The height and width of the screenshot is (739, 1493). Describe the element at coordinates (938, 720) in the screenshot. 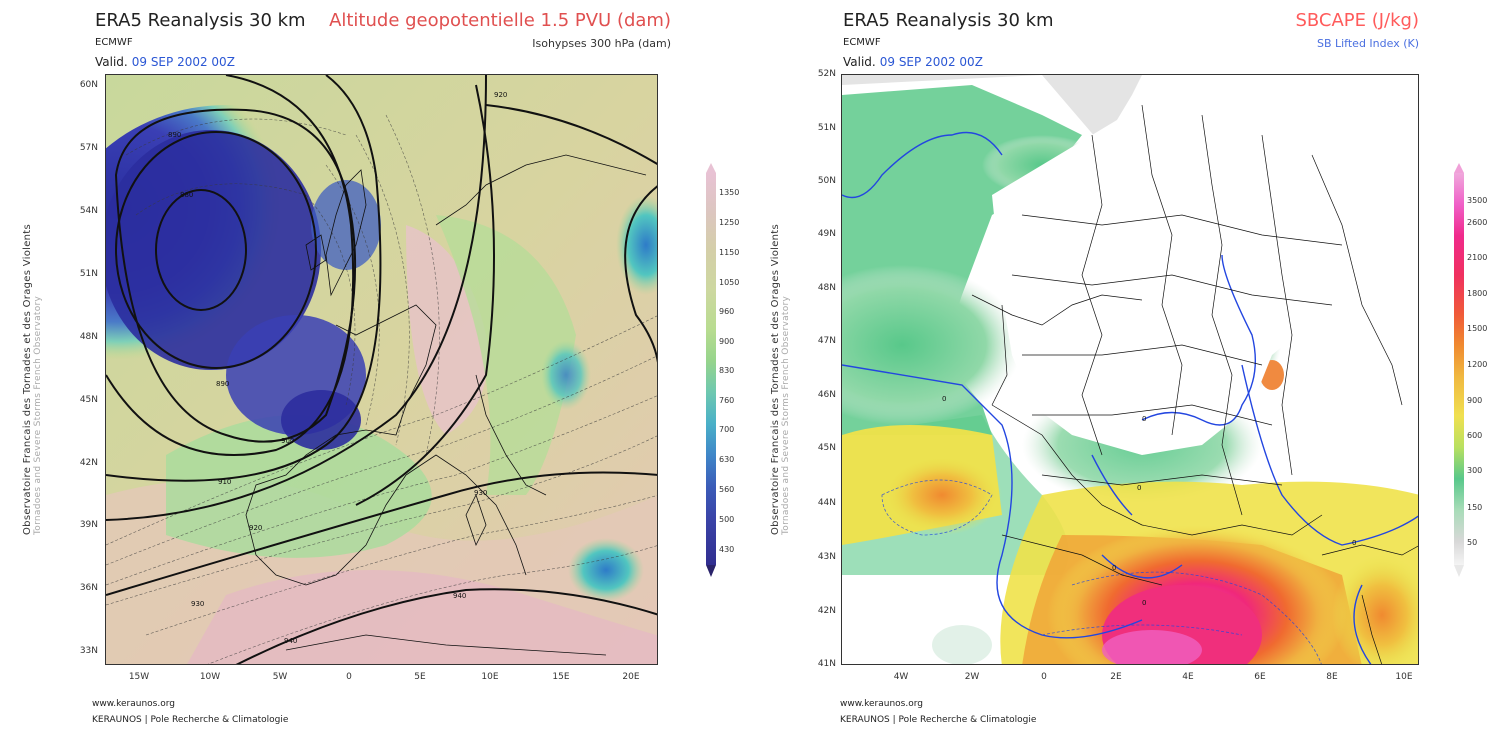

I see `right-footer-credit: KERAUNOS | Pole Recherche & Climatologie` at that location.